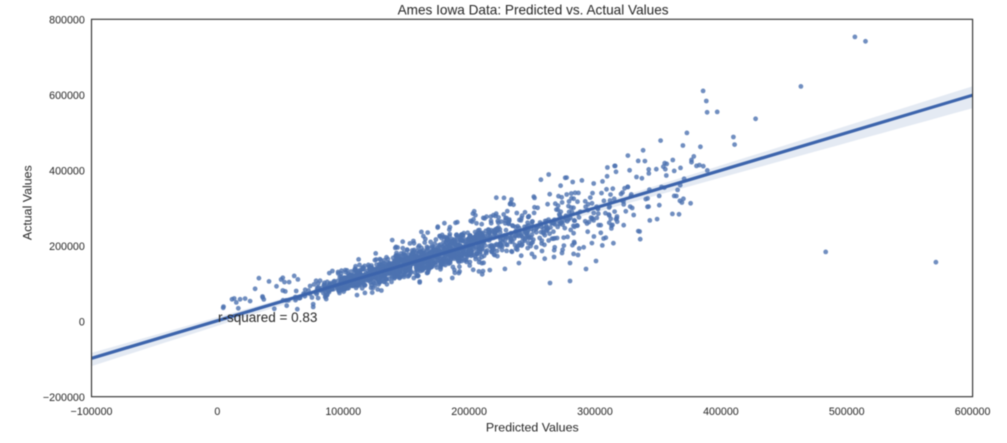 Image resolution: width=1007 pixels, height=443 pixels. What do you see at coordinates (267, 317) in the screenshot?
I see `svg-text: r-squared = 0.83` at bounding box center [267, 317].